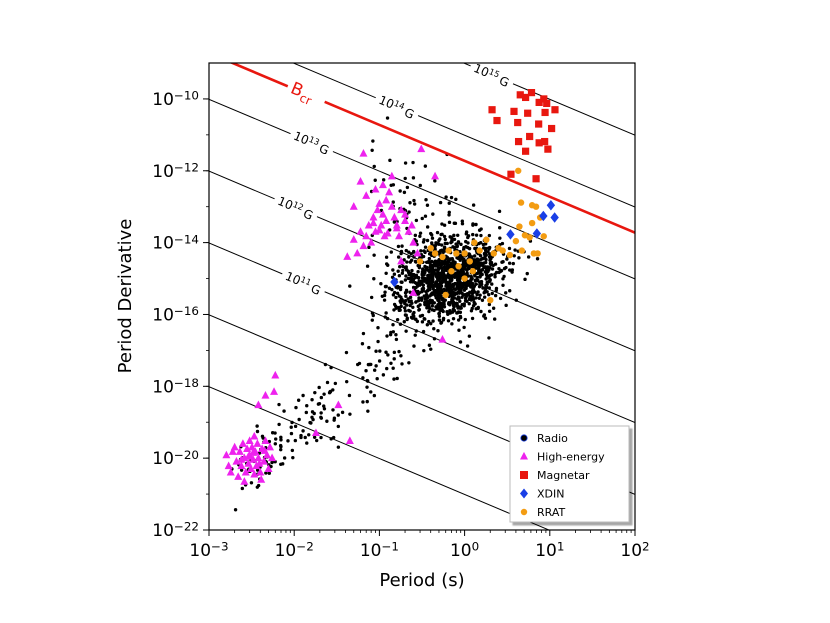 The width and height of the screenshot is (830, 623). What do you see at coordinates (303, 283) in the screenshot?
I see `svg-text: 1011 G` at bounding box center [303, 283].